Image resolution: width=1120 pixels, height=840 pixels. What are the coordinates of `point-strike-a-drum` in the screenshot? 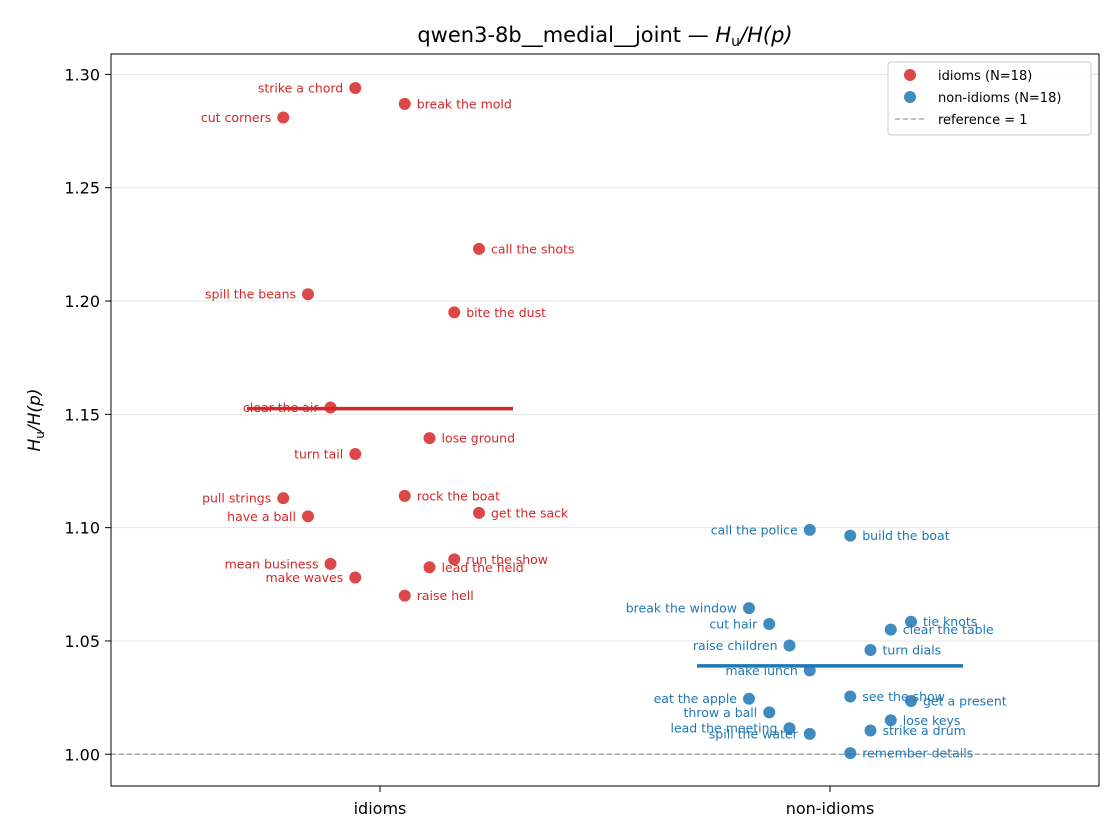 It's located at (870, 730).